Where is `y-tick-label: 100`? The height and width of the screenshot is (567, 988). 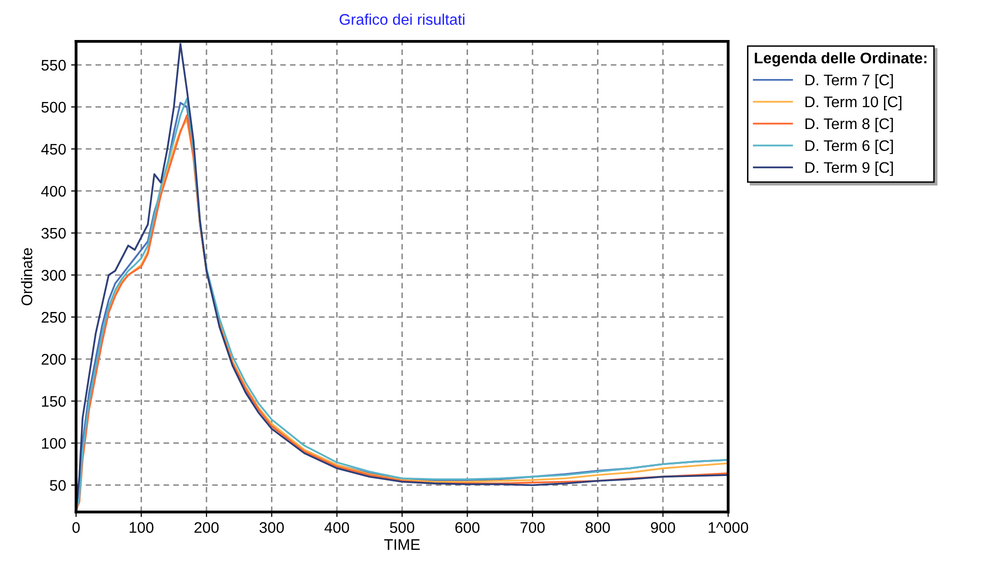 y-tick-label: 100 is located at coordinates (54, 443).